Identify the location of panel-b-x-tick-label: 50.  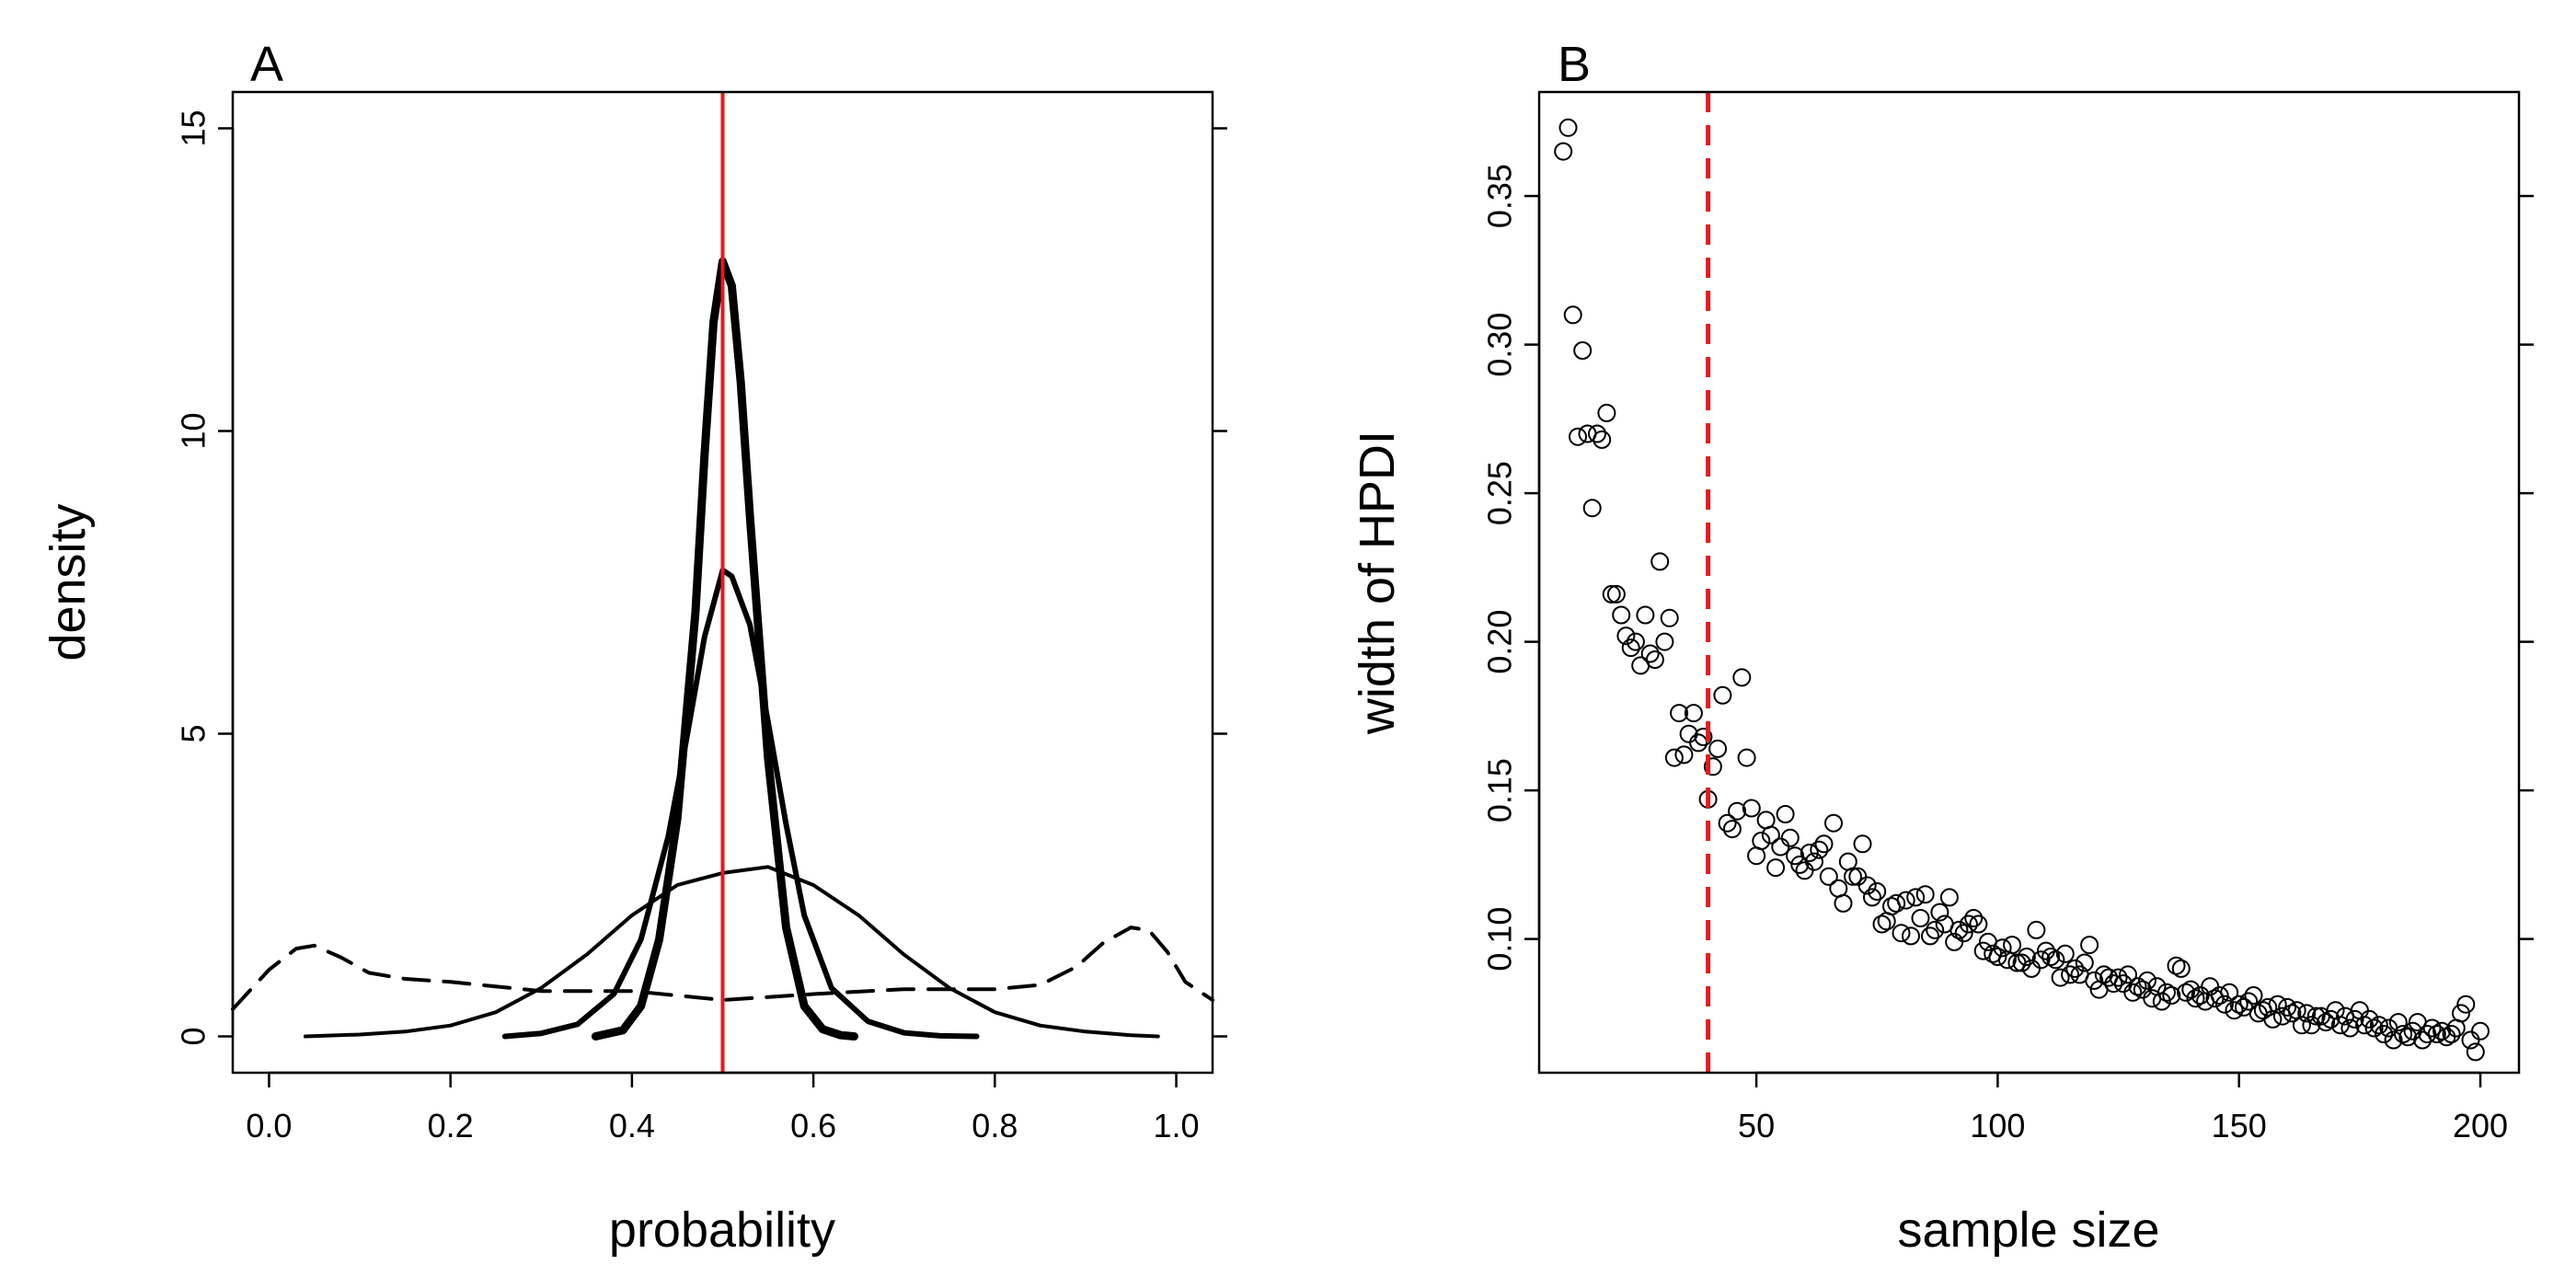
(1756, 1125).